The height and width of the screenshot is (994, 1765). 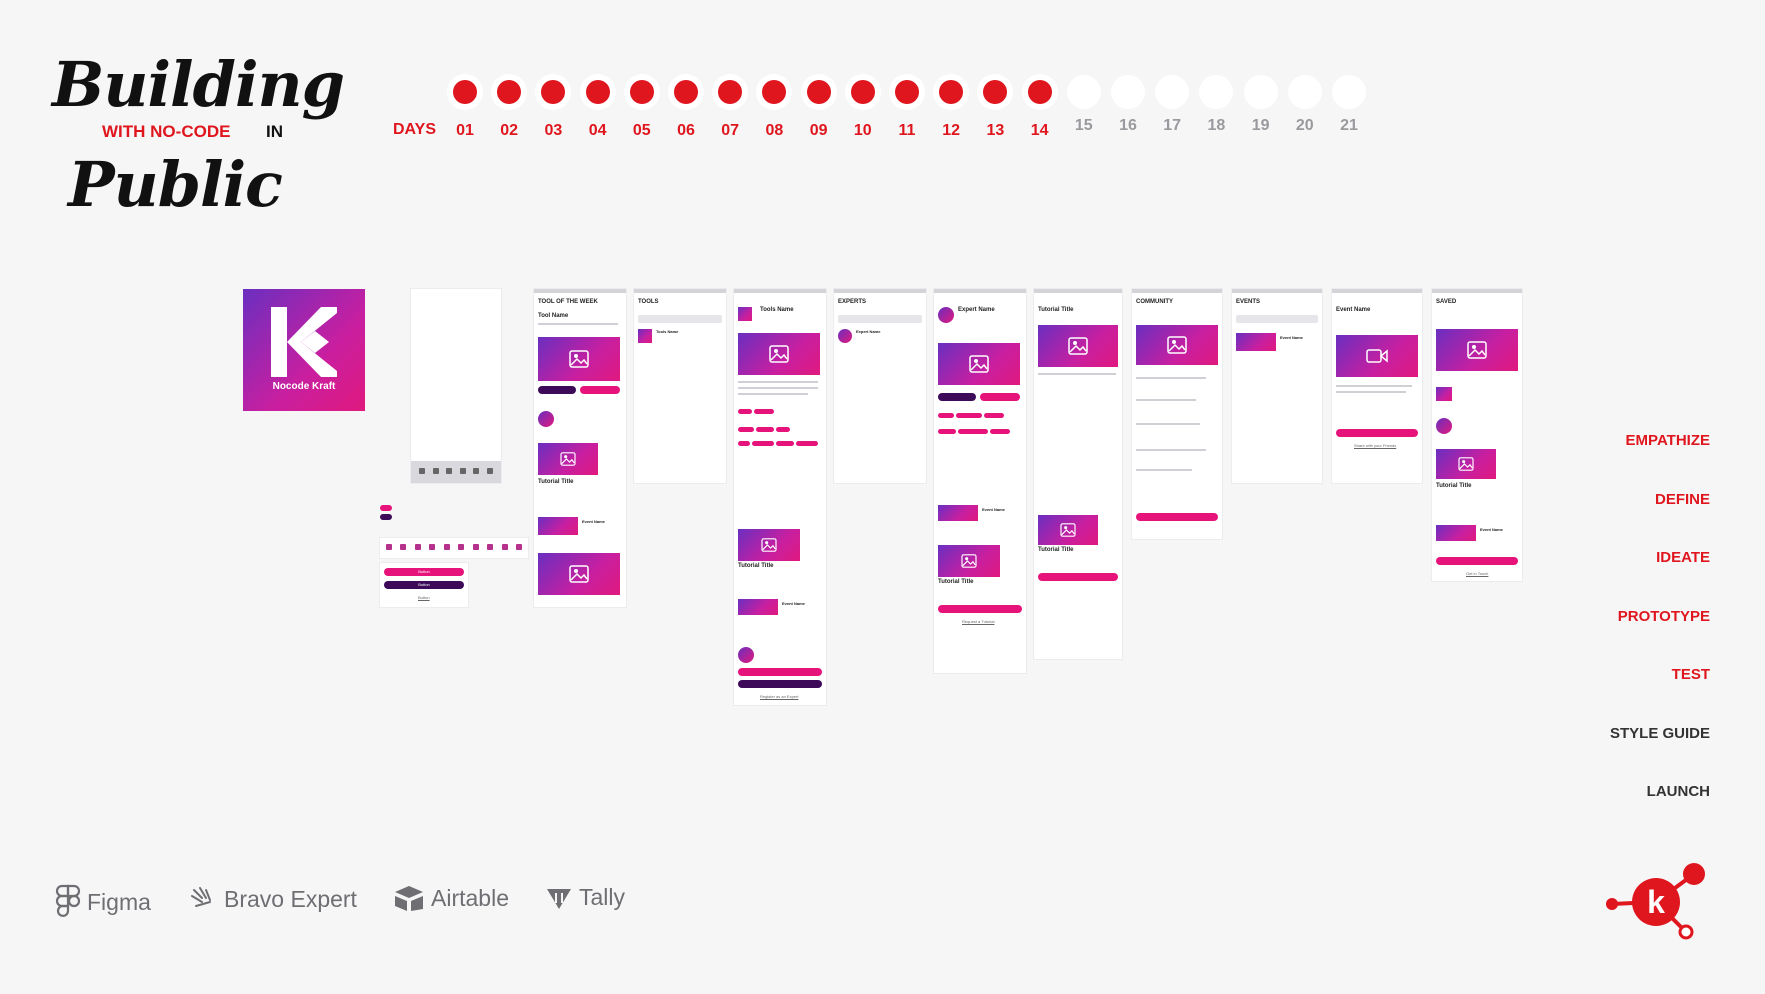 What do you see at coordinates (868, 331) in the screenshot?
I see `experts-item-name: Expert Name` at bounding box center [868, 331].